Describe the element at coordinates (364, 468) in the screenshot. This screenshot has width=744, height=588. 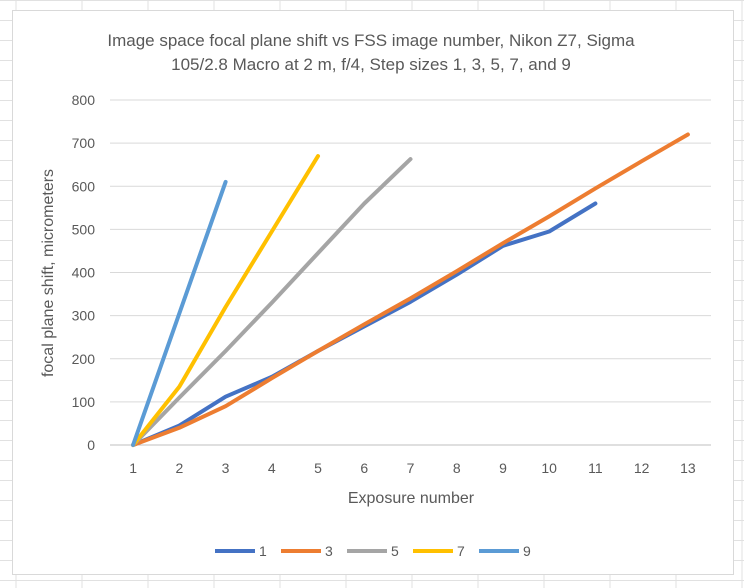
I see `x-tick-label: 6` at that location.